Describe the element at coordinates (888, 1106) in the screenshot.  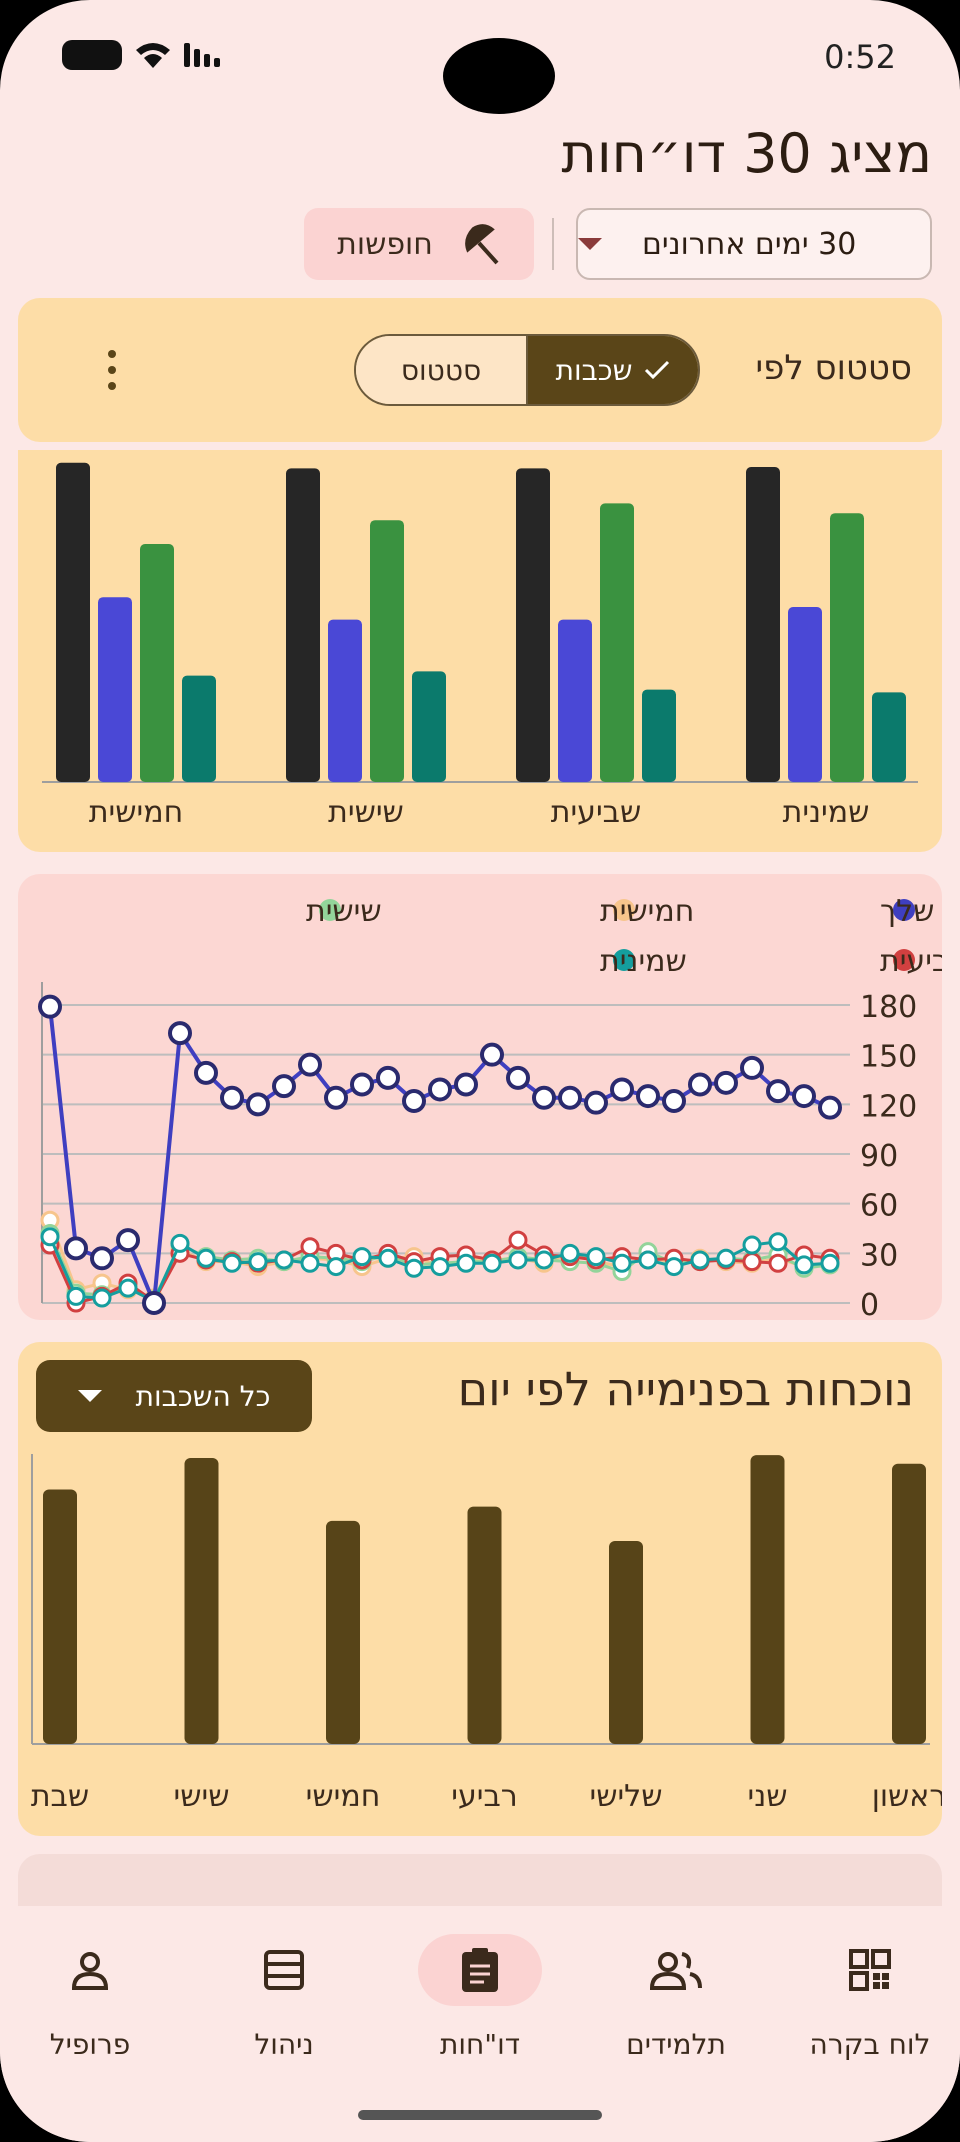
I see `y-tick-label: 120` at that location.